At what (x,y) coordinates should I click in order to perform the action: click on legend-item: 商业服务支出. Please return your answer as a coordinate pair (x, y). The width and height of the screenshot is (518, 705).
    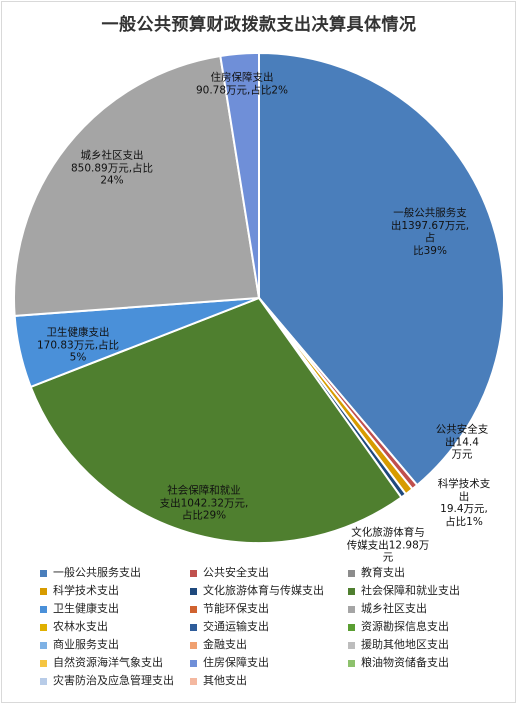
    Looking at the image, I should click on (115, 645).